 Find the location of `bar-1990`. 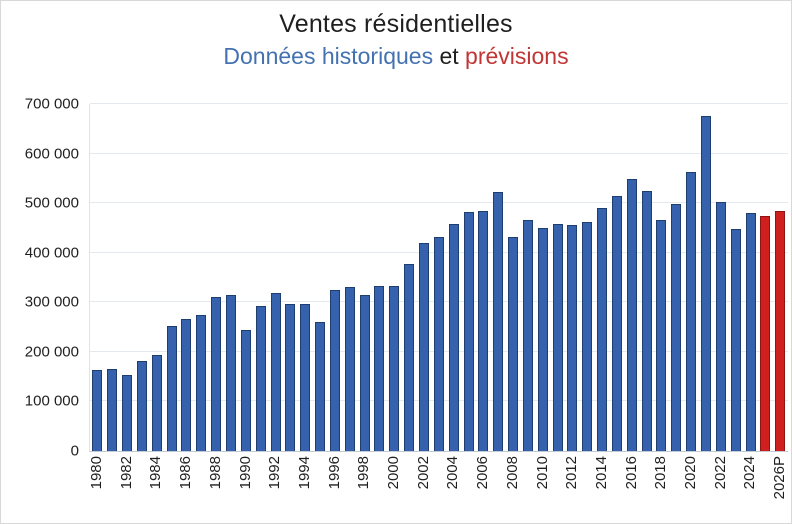

bar-1990 is located at coordinates (245, 390).